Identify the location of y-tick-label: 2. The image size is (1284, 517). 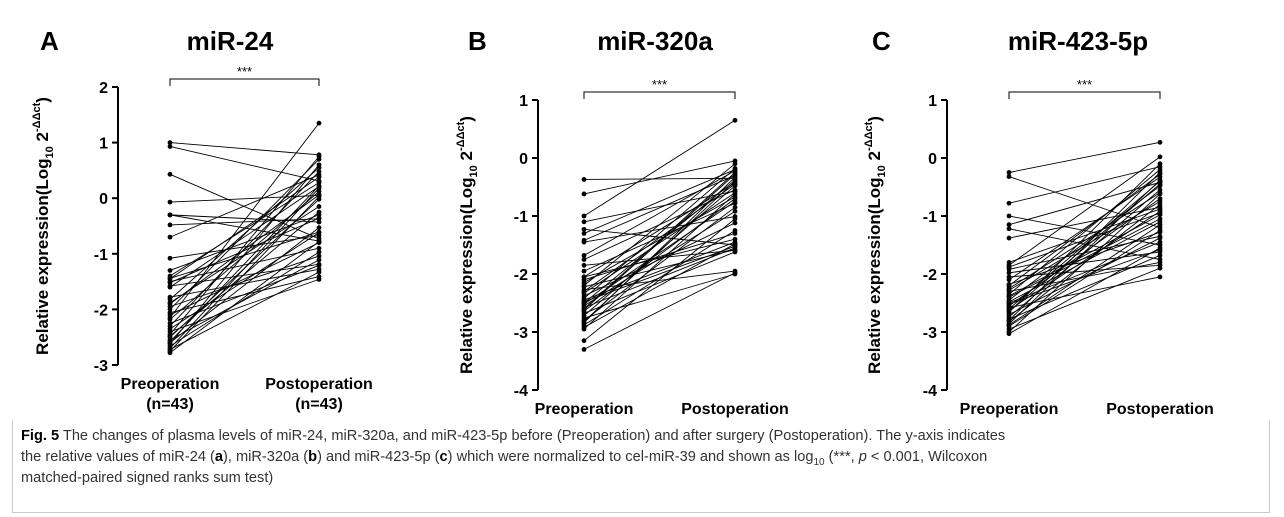
(103, 88).